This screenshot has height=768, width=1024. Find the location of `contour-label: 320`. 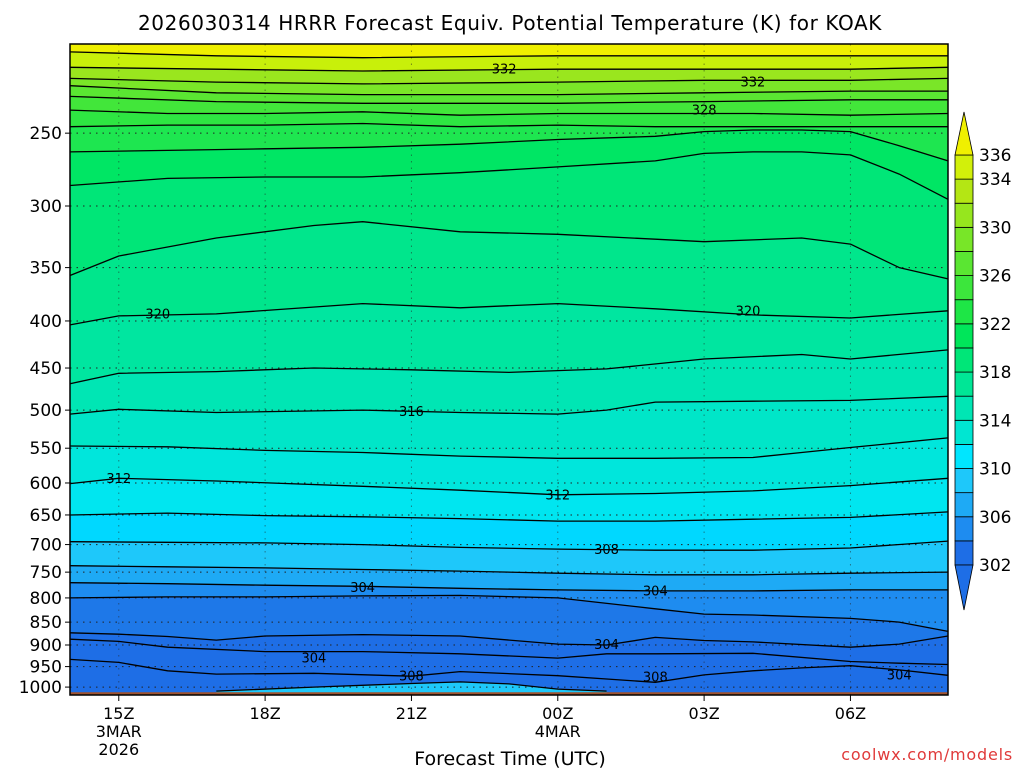

contour-label: 320 is located at coordinates (157, 314).